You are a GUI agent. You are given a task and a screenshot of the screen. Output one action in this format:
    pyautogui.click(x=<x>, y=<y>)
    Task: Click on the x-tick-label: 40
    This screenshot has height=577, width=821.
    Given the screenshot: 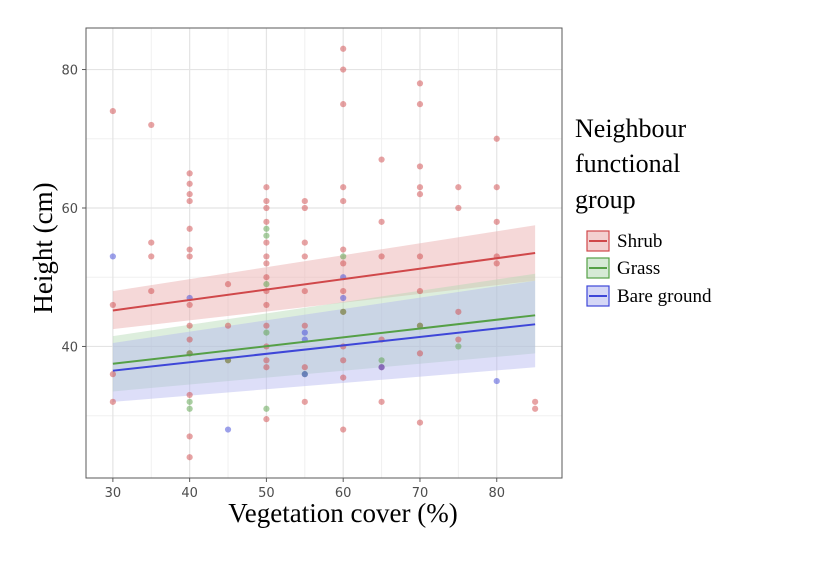 What is the action you would take?
    pyautogui.click(x=189, y=493)
    